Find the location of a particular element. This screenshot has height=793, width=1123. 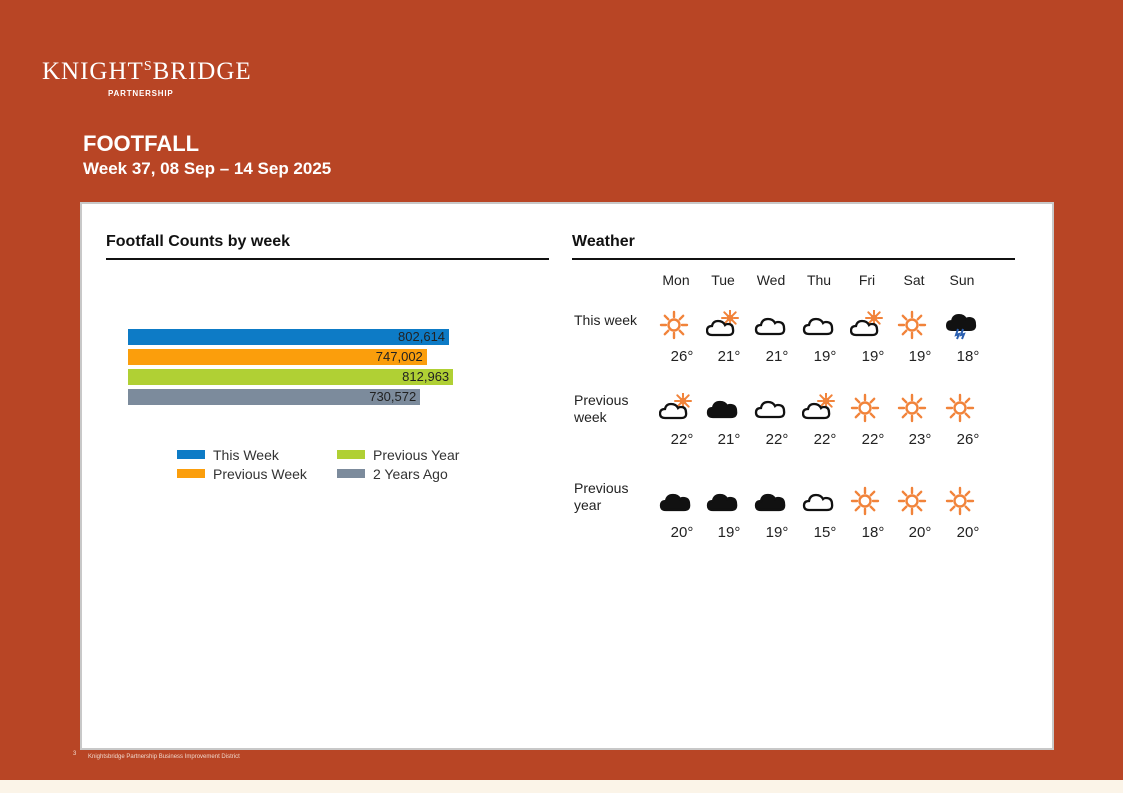

bar-value-label: 812,963 is located at coordinates (426, 376).